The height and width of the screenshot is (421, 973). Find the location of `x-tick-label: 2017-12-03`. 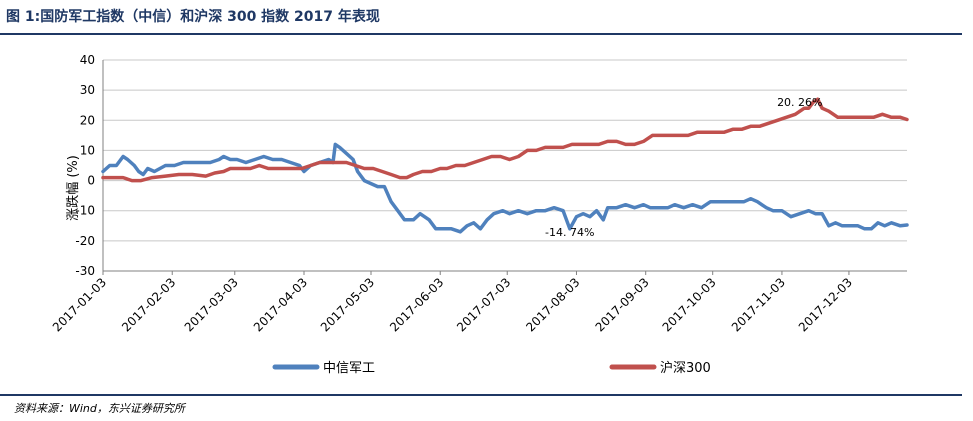

x-tick-label: 2017-12-03 is located at coordinates (825, 304).